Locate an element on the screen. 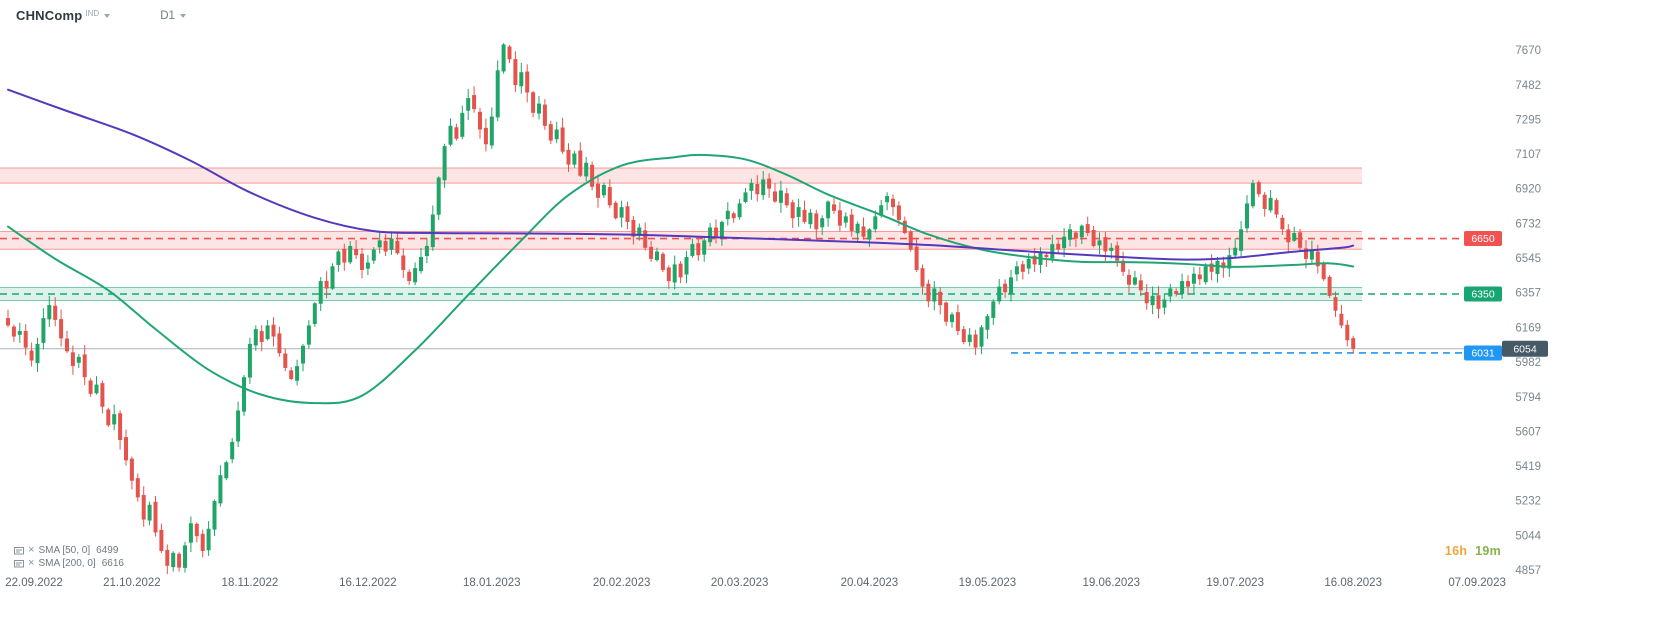  svg-text: 19.06.2023 is located at coordinates (1112, 583).